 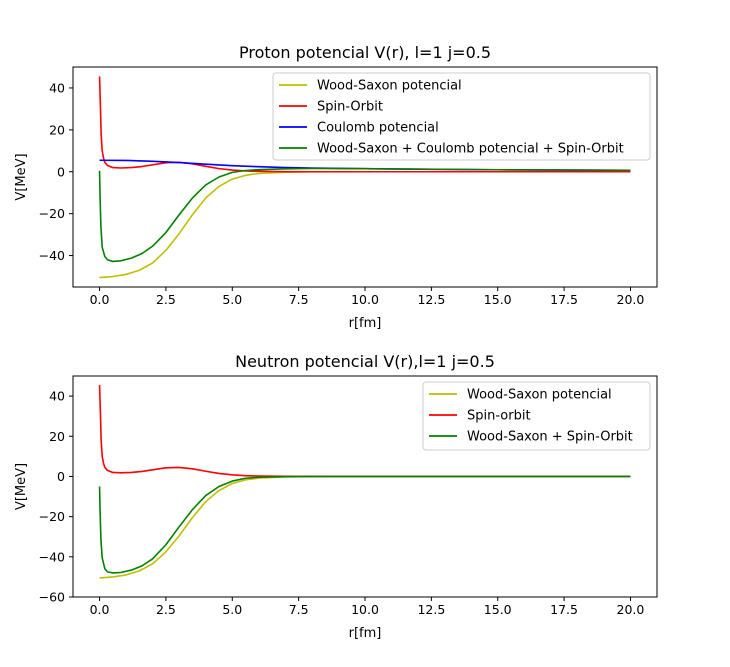 I want to click on legend-entry-2: Spin-orbit, so click(x=499, y=416).